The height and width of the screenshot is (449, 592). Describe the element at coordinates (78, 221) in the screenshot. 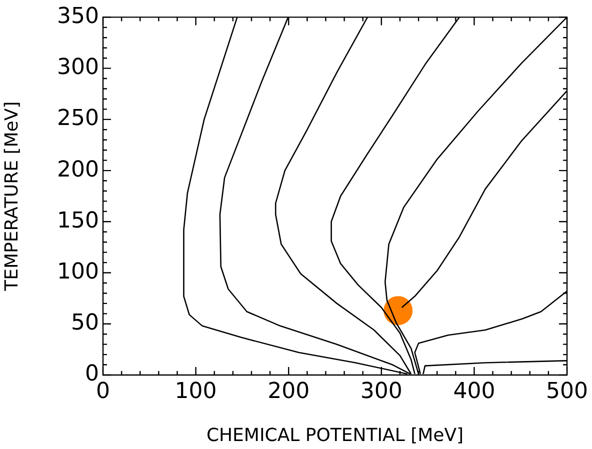

I see `y-tick-label: 150` at that location.